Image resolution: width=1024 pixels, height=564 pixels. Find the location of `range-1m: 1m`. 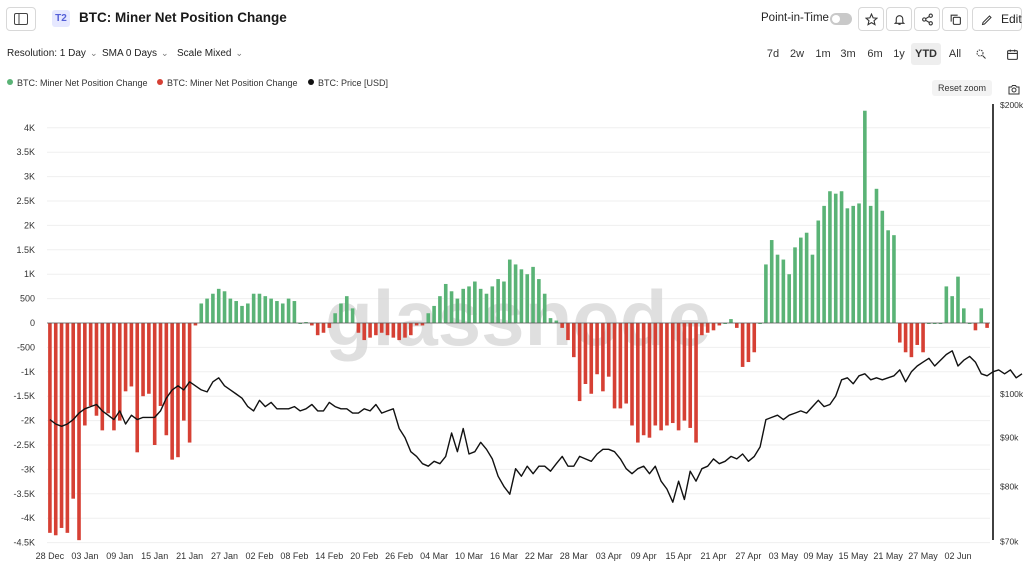

range-1m: 1m is located at coordinates (823, 54).